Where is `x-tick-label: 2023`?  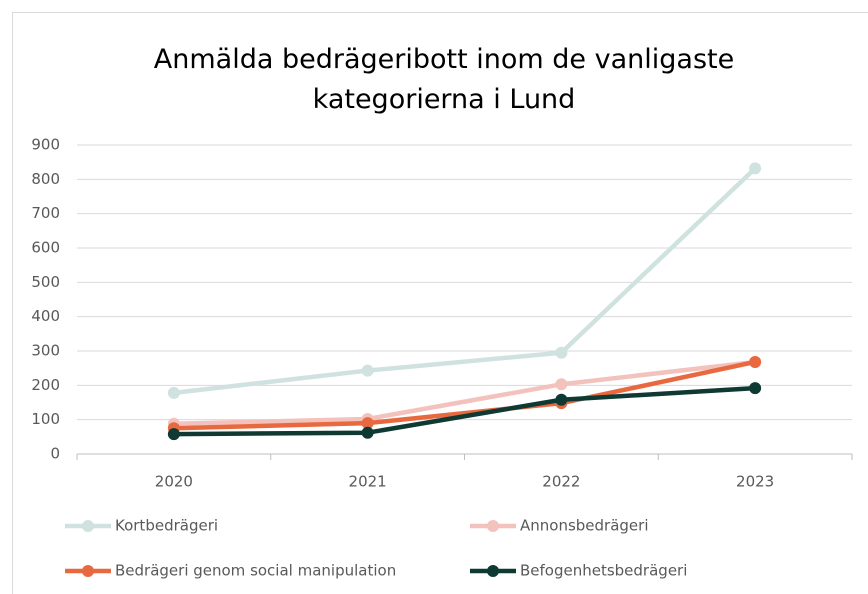 x-tick-label: 2023 is located at coordinates (755, 482).